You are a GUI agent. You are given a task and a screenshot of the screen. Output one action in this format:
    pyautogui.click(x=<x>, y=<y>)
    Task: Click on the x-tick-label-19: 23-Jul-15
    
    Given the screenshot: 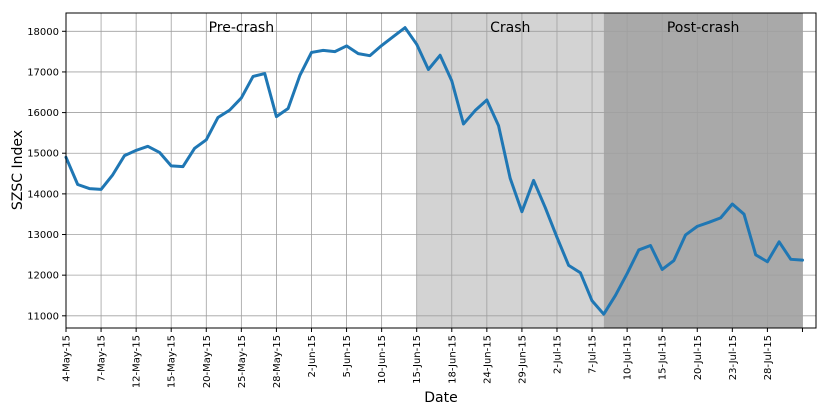 What is the action you would take?
    pyautogui.click(x=733, y=357)
    